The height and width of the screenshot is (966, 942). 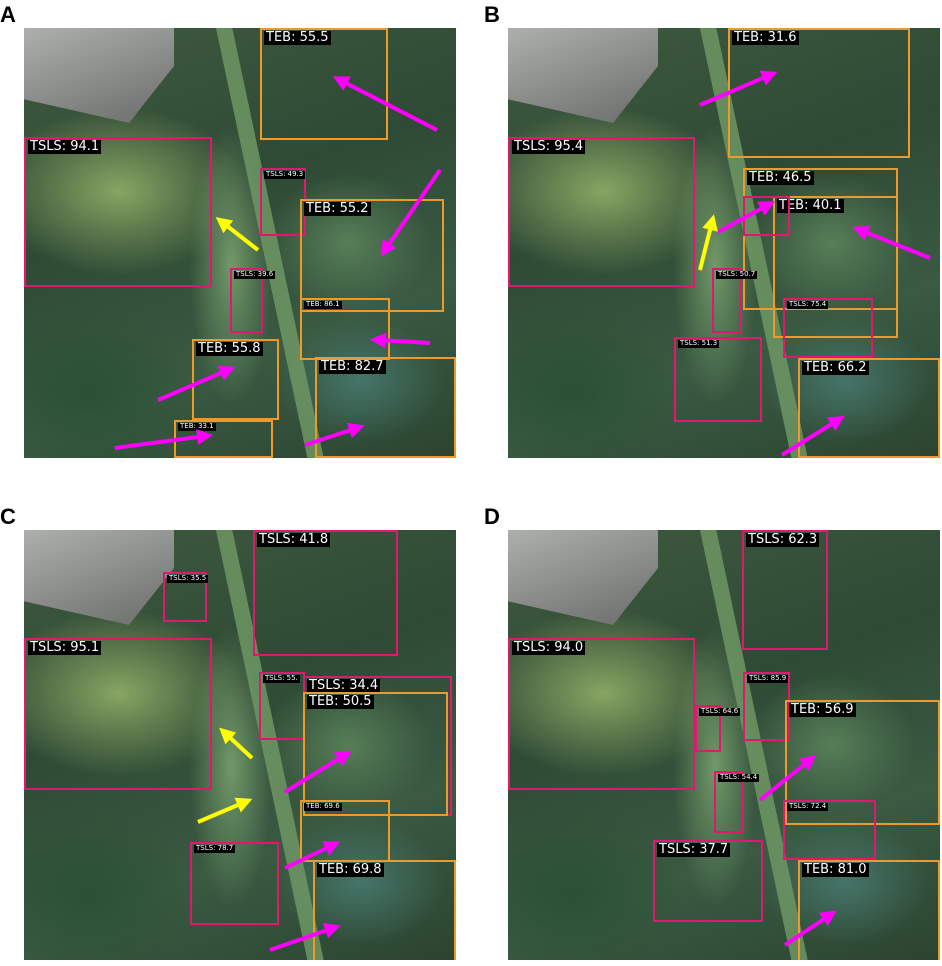 What do you see at coordinates (345, 329) in the screenshot?
I see `bounding-box-teb: TEB: 86.1` at bounding box center [345, 329].